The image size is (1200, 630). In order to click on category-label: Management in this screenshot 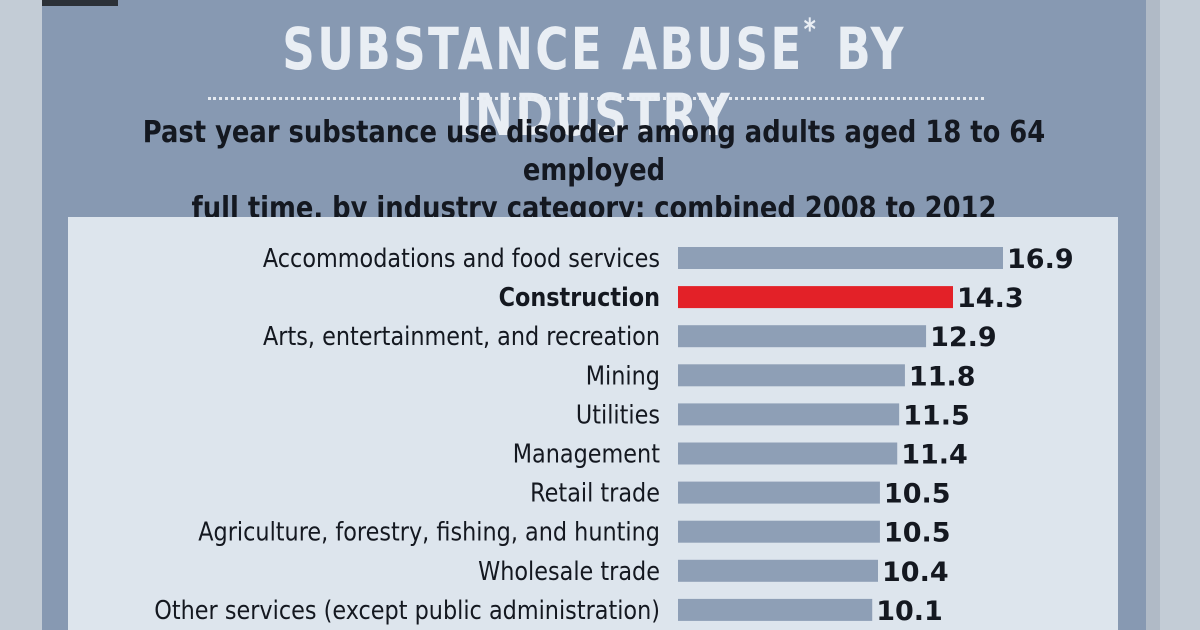, I will do `click(586, 453)`.